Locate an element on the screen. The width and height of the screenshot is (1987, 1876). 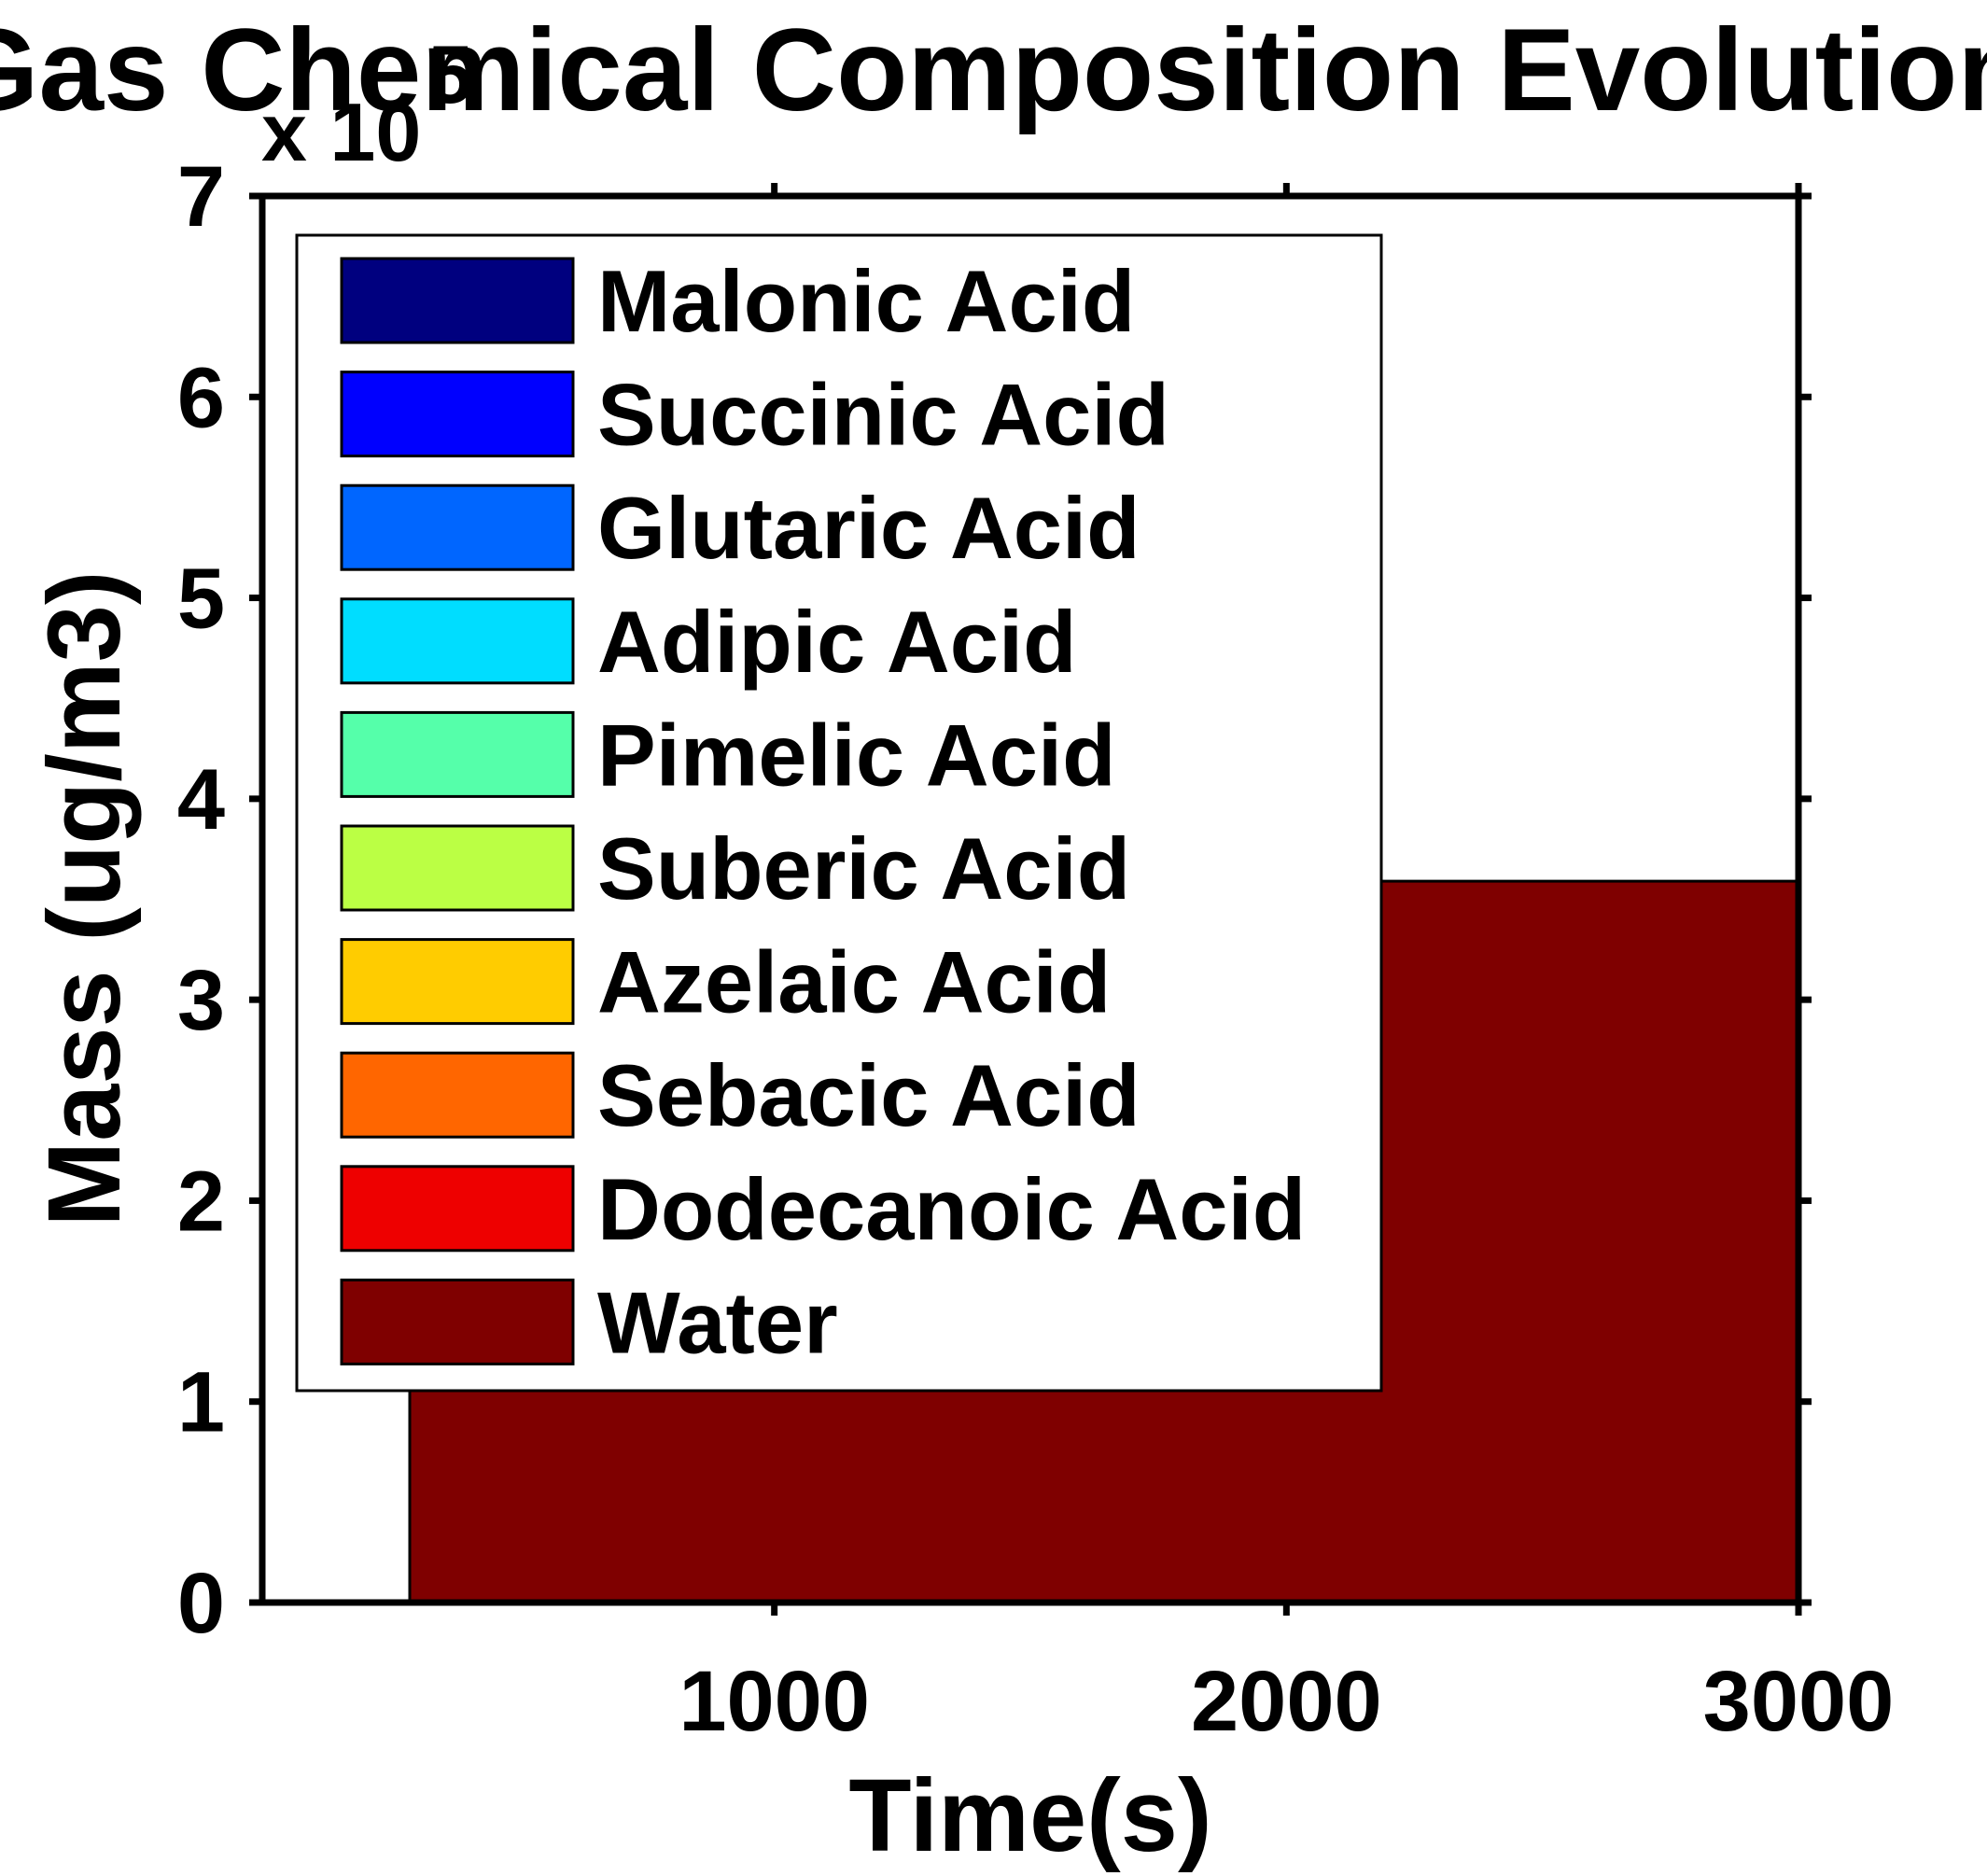
y-tick-label: 4 is located at coordinates (201, 799).